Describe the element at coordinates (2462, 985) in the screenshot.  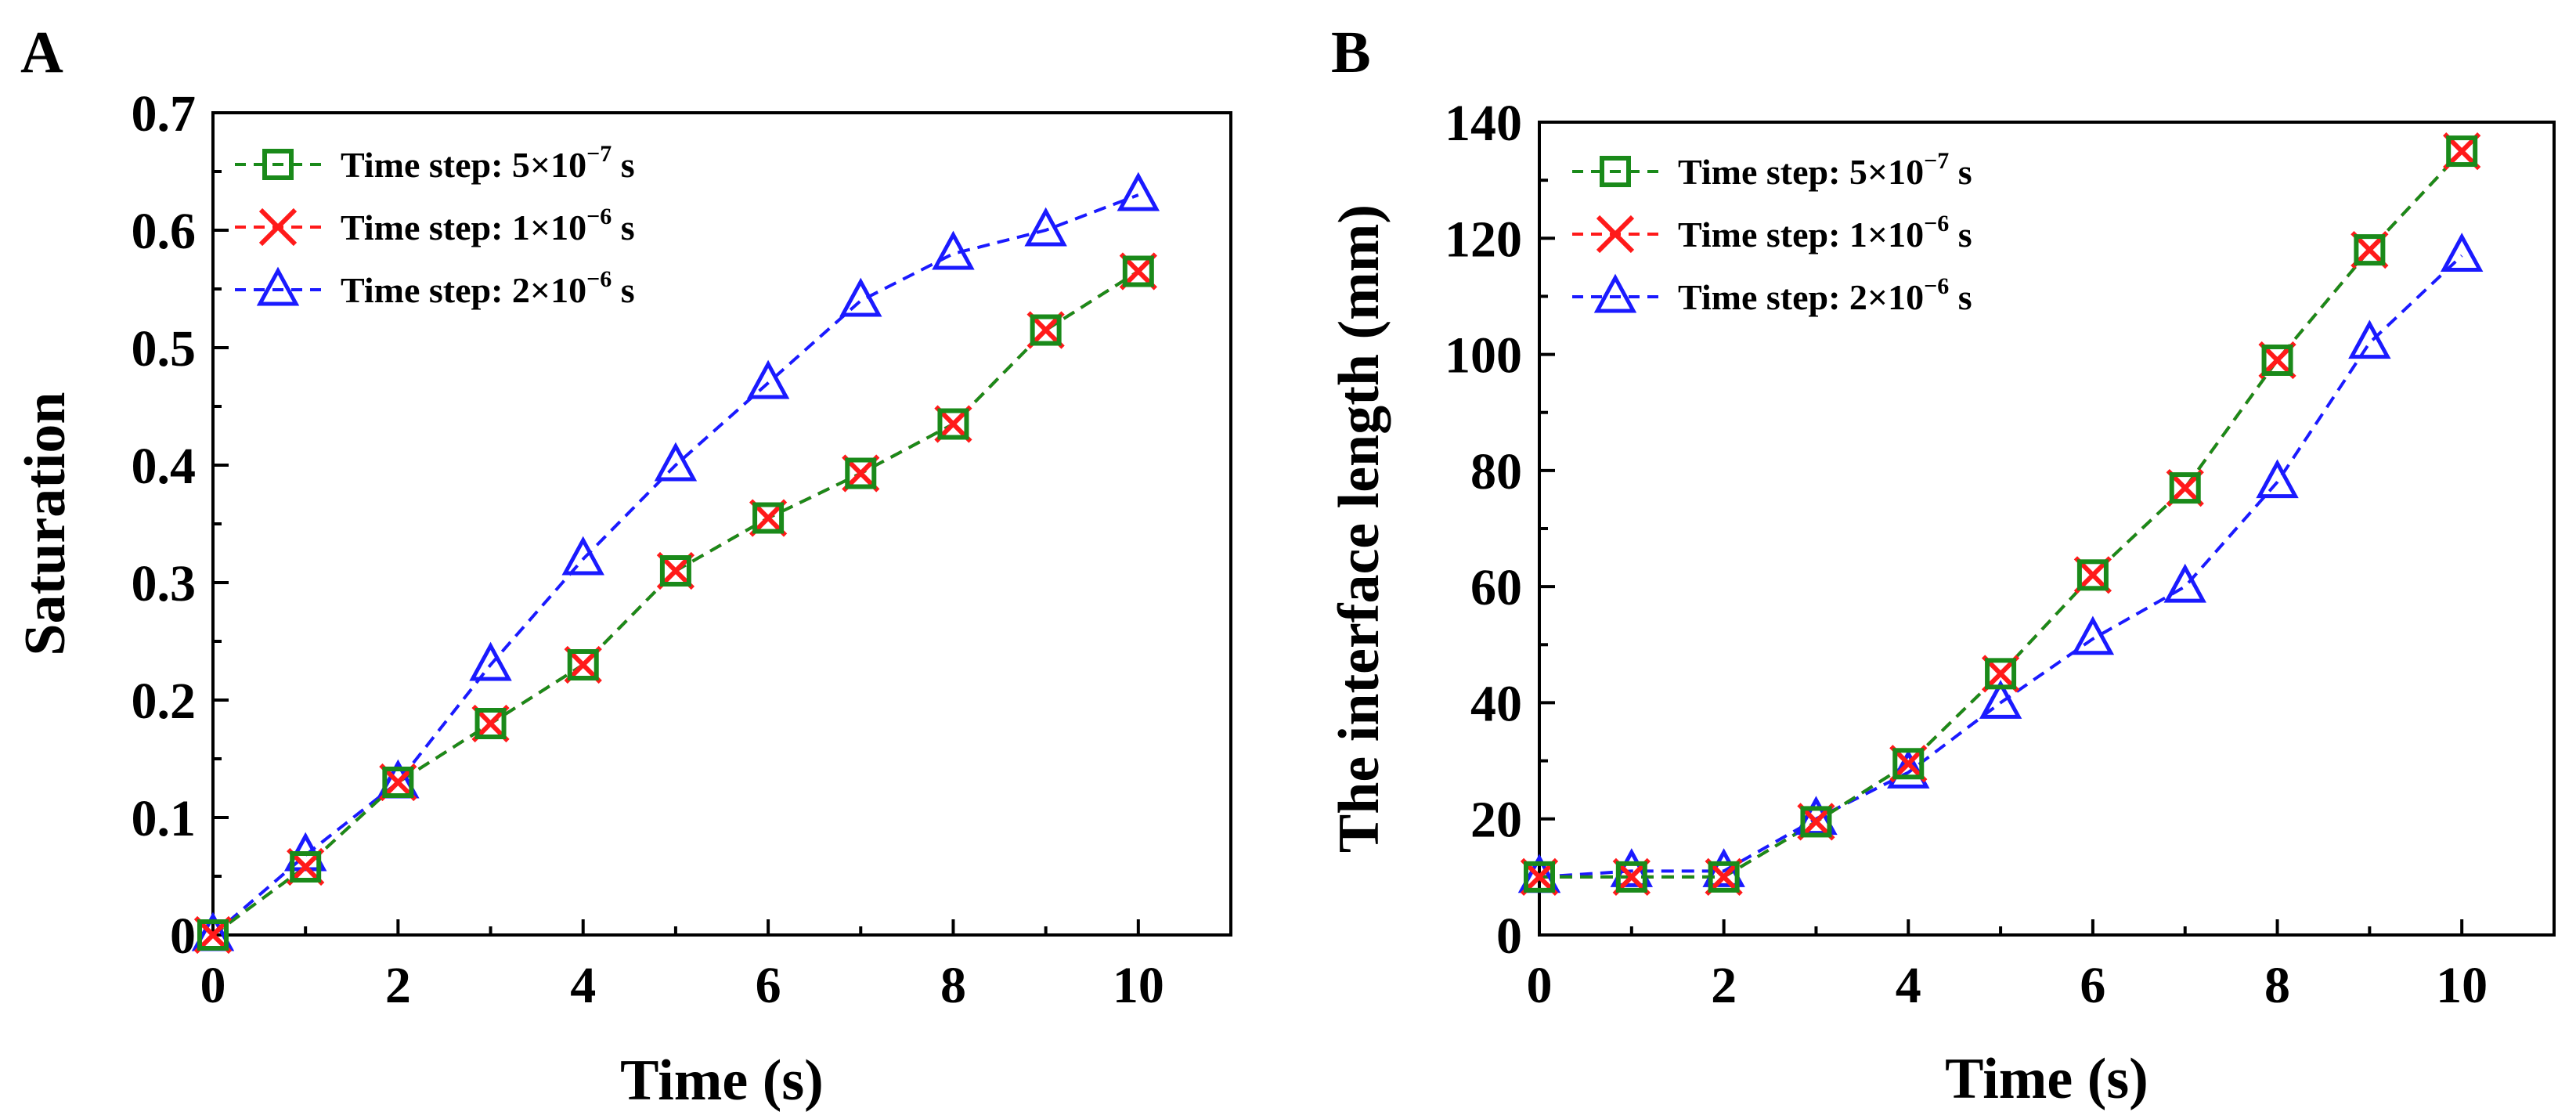
I see `panel-b-x-tick-label: 10` at that location.